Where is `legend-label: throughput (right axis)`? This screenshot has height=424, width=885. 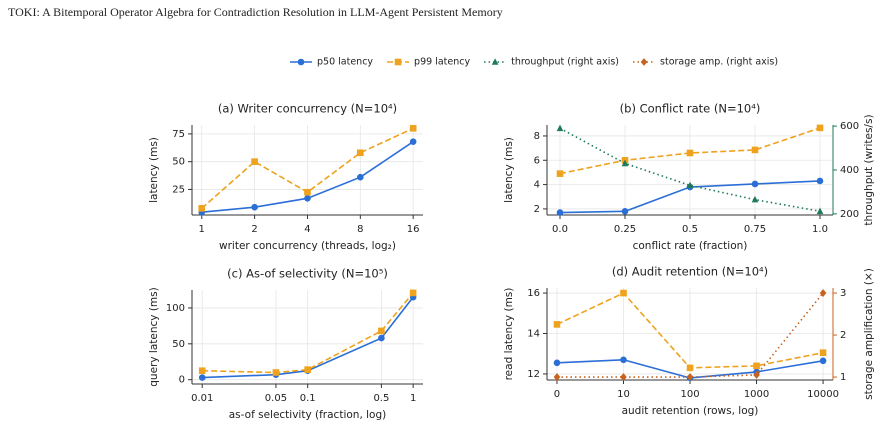
legend-label: throughput (right axis) is located at coordinates (565, 62).